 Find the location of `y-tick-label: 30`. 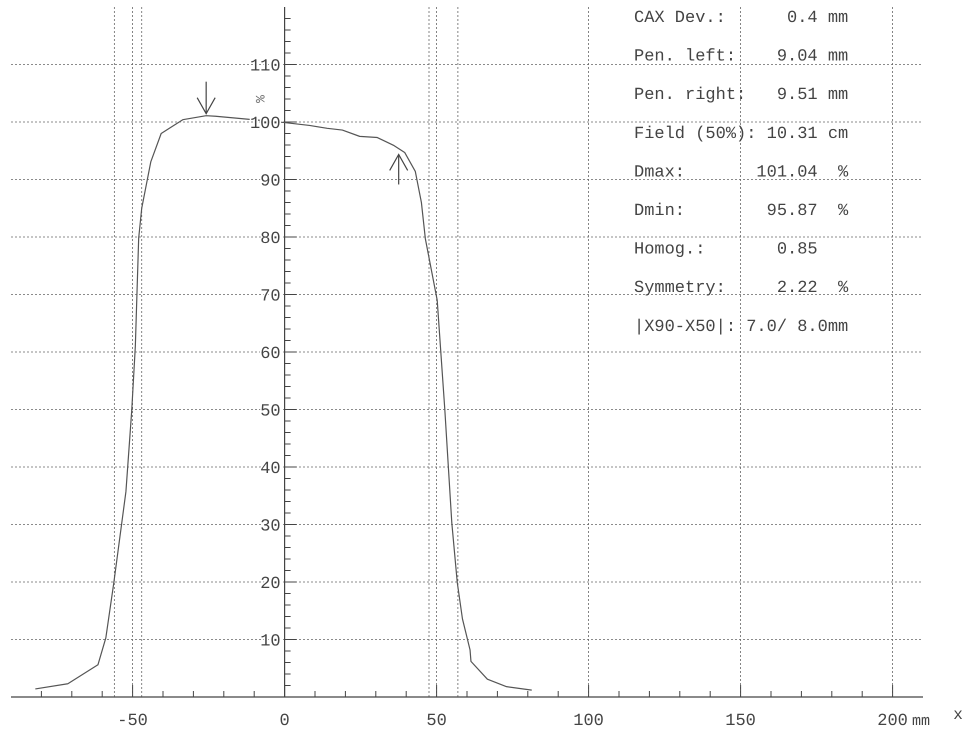

y-tick-label: 30 is located at coordinates (270, 527).